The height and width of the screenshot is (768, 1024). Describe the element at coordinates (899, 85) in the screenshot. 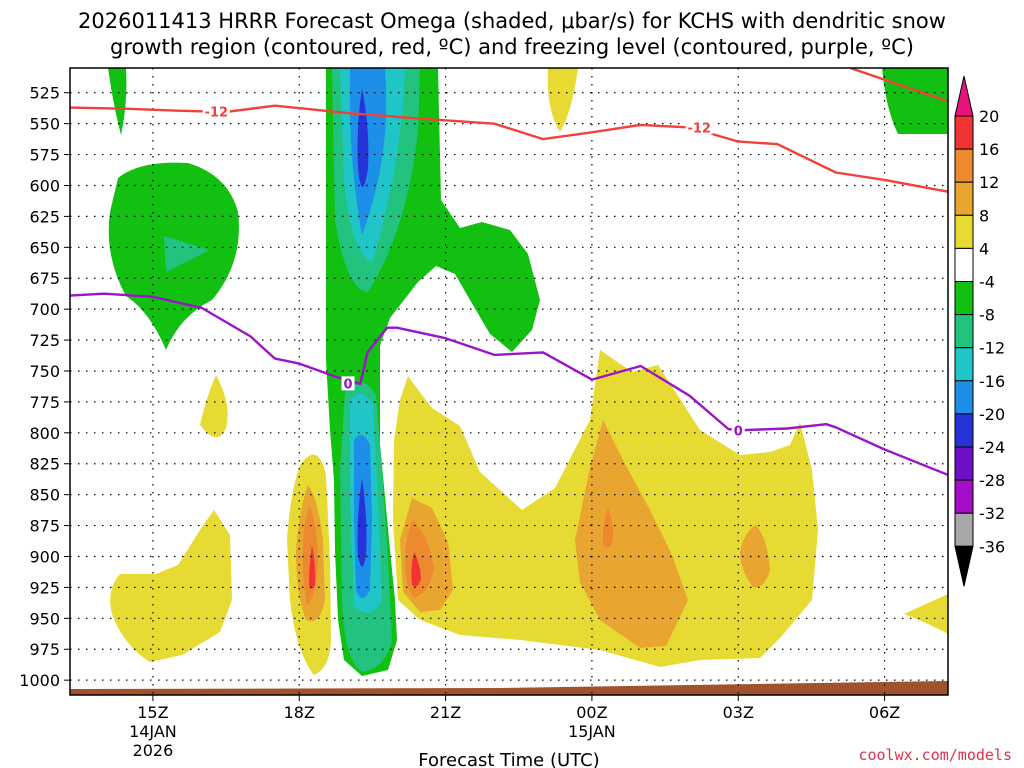

I see `contour-line` at that location.